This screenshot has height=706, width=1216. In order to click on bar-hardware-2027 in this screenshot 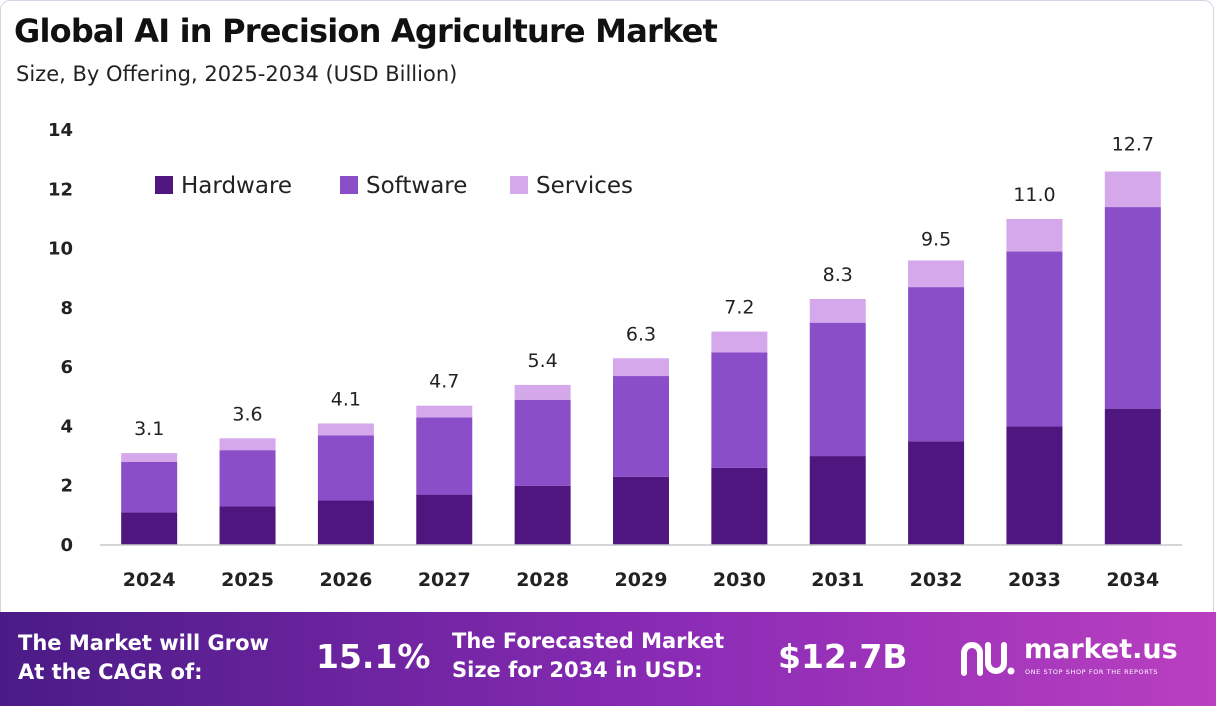, I will do `click(444, 519)`.